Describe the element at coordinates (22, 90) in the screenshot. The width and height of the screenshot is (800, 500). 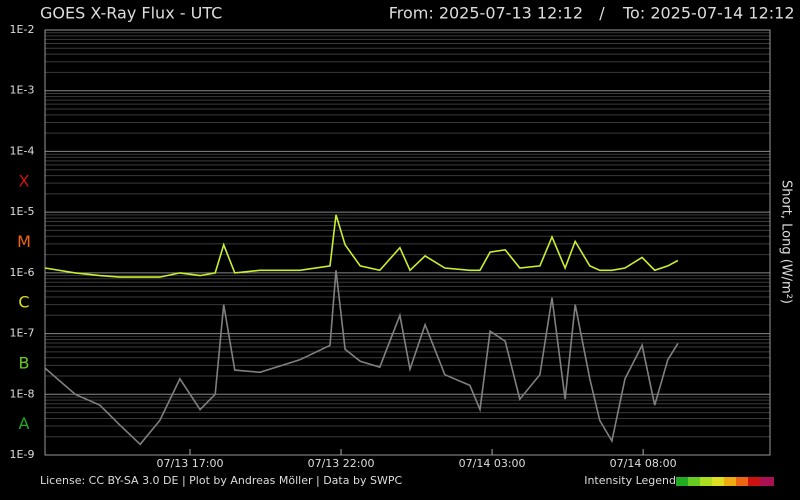
I see `y-tick-label: 1E-3` at that location.